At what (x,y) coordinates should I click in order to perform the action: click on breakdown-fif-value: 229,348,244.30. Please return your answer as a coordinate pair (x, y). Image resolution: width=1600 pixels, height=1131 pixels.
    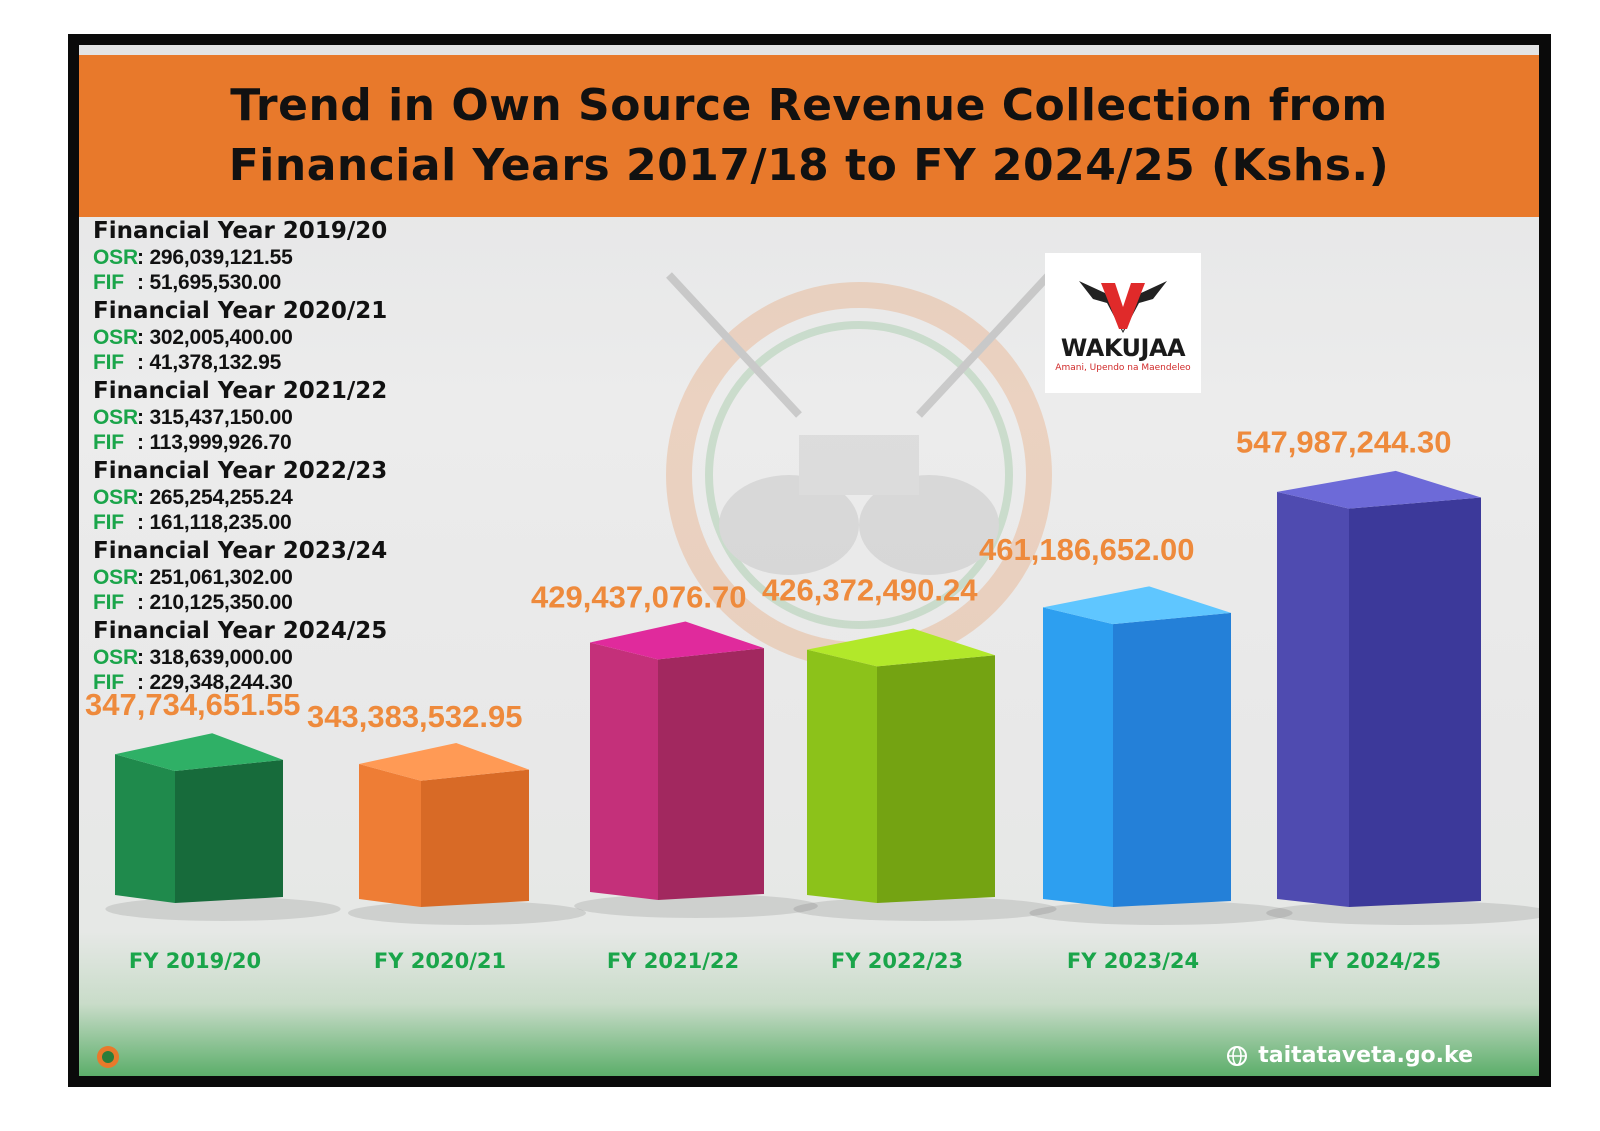
    Looking at the image, I should click on (221, 682).